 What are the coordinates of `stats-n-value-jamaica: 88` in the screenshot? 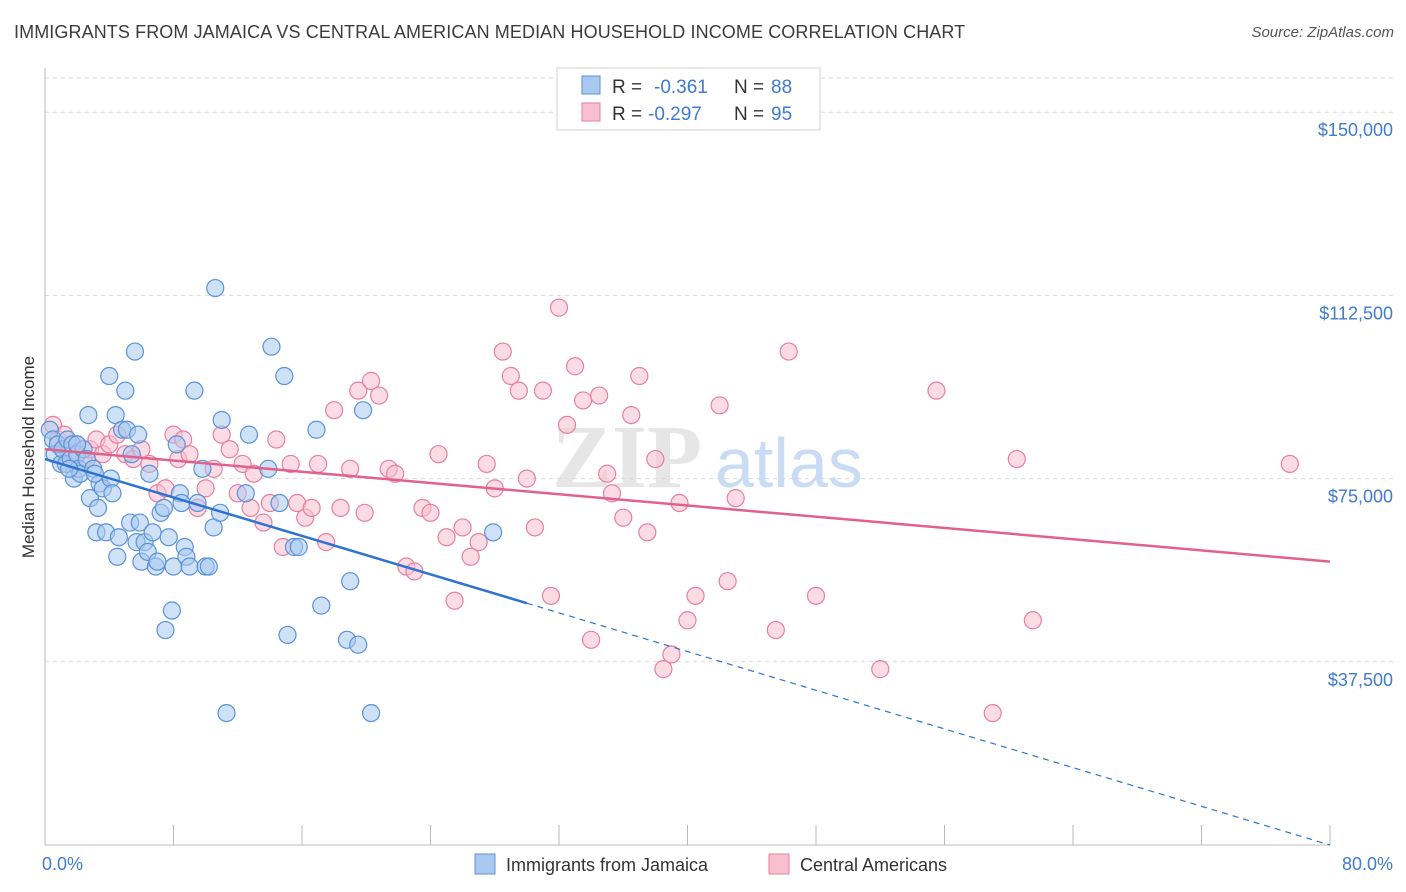 It's located at (781, 87).